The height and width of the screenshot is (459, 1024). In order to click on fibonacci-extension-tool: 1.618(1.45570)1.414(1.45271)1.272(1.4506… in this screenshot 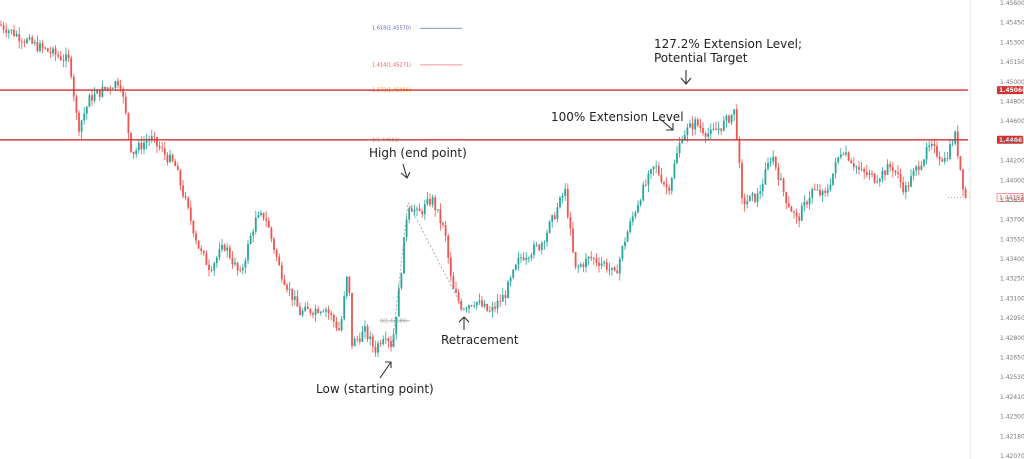, I will do `click(417, 186)`.